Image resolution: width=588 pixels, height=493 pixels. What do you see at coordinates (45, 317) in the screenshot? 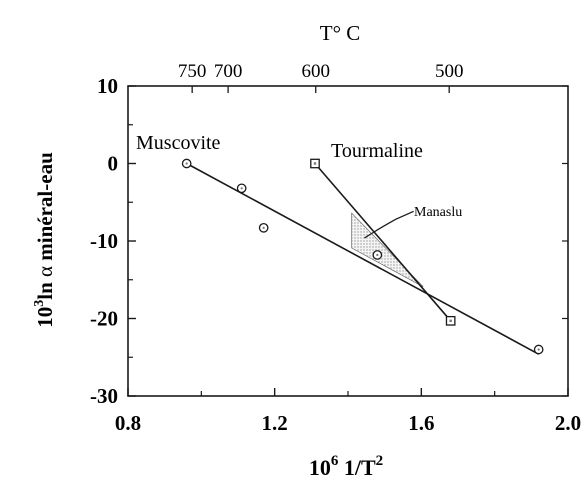
I see `y-axis-title-base: 10` at bounding box center [45, 317].